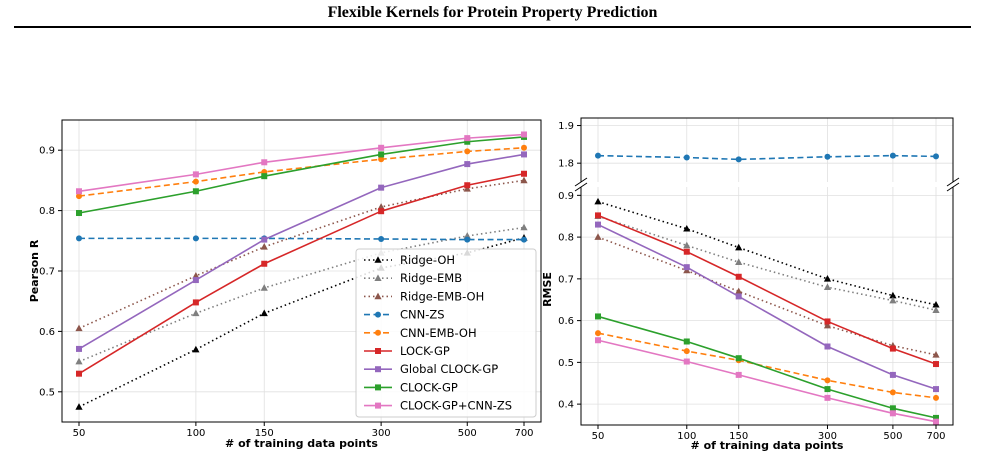 This screenshot has width=985, height=458. What do you see at coordinates (566, 196) in the screenshot?
I see `right-y-tick-label: 0.9` at bounding box center [566, 196].